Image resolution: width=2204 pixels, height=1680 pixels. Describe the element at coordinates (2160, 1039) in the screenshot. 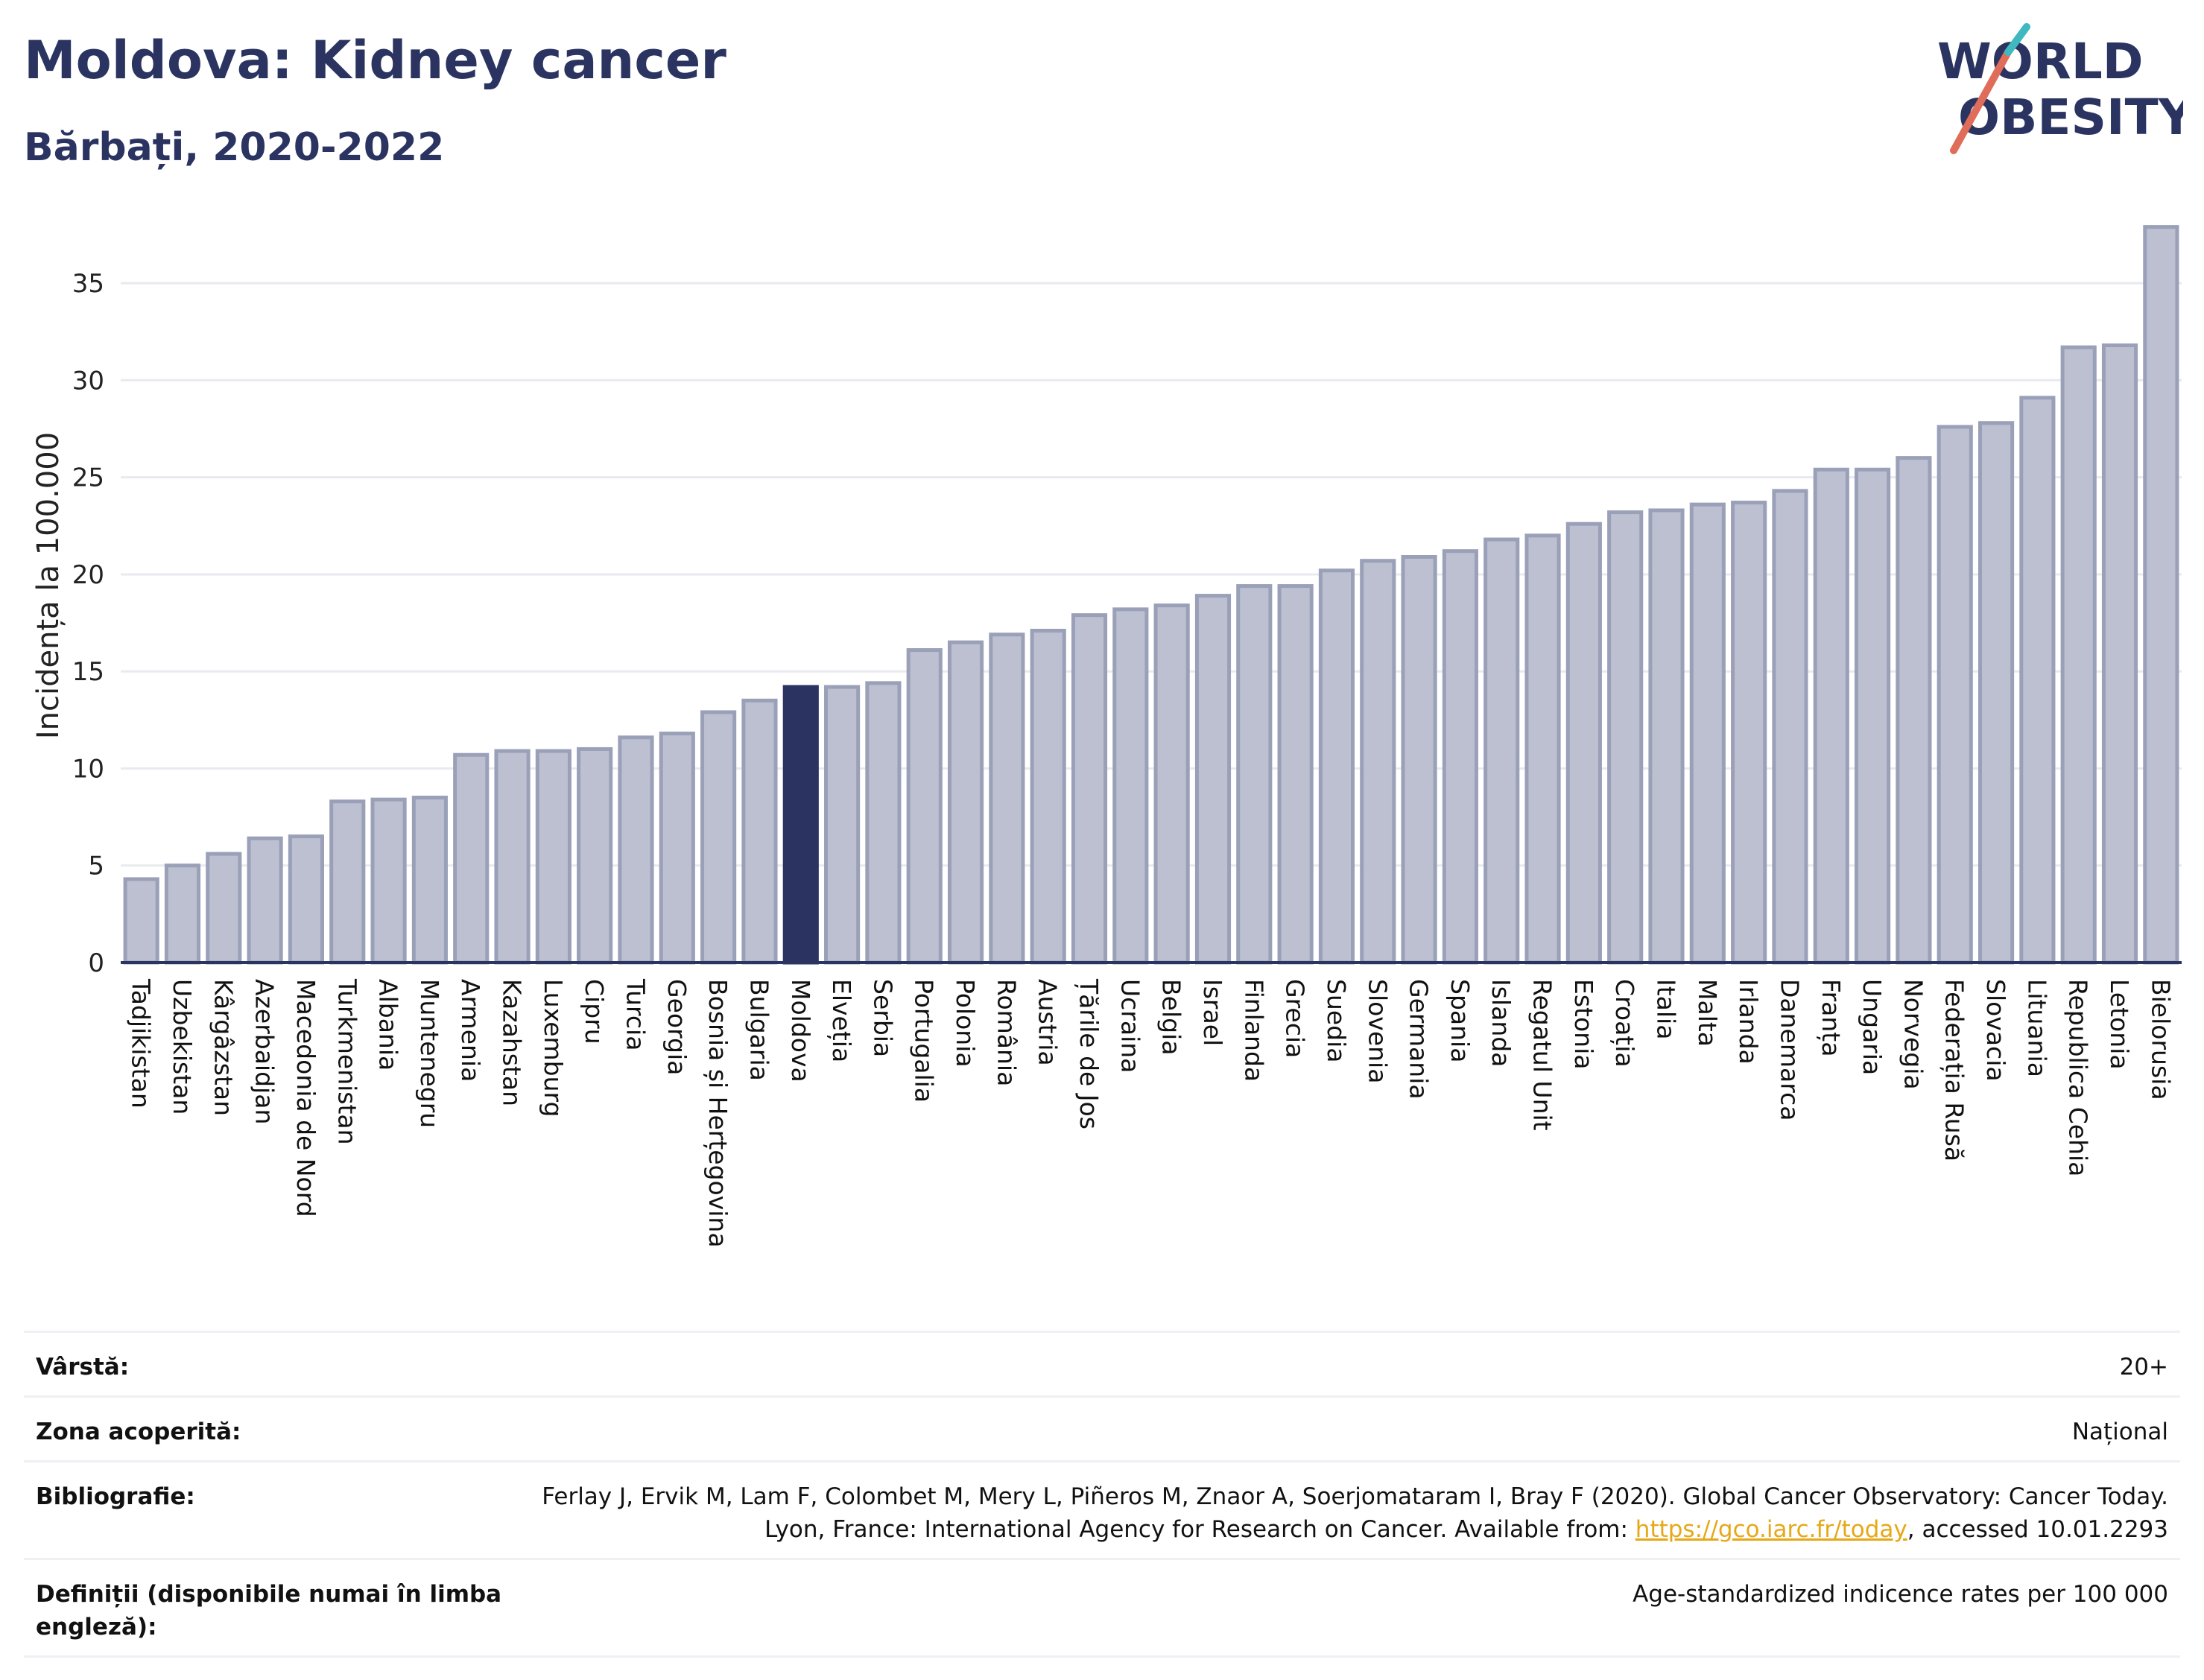

I see `x-tick-label: Bielorusia` at that location.